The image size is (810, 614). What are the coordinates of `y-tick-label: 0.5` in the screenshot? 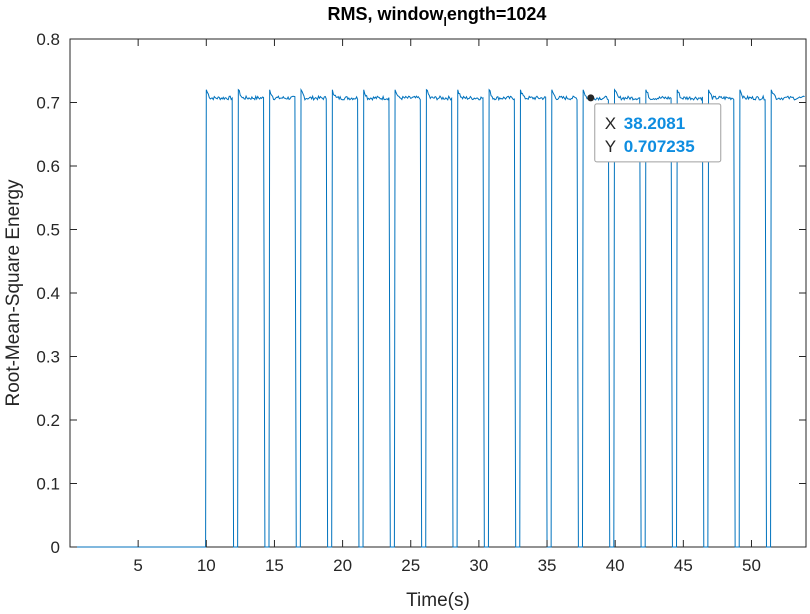 It's located at (48, 230).